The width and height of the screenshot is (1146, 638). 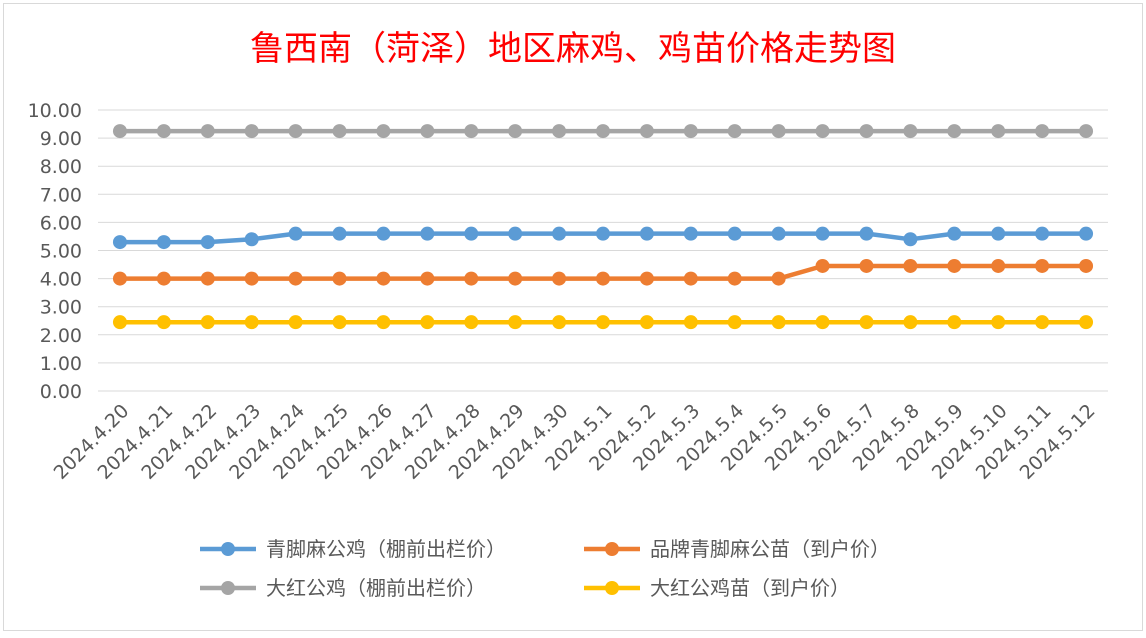 What do you see at coordinates (386, 549) in the screenshot?
I see `legend-label: 青脚麻公鸡（棚前出栏价）` at bounding box center [386, 549].